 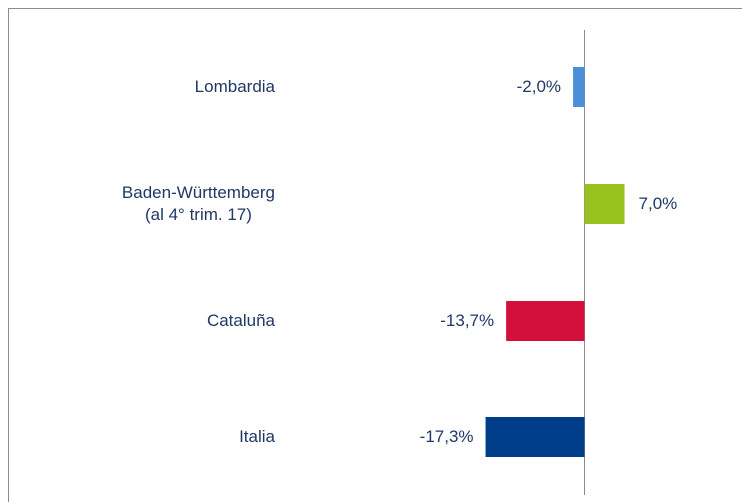 What do you see at coordinates (198, 203) in the screenshot?
I see `category-label: Baden-Württemberg (al 4° trim. 17)` at bounding box center [198, 203].